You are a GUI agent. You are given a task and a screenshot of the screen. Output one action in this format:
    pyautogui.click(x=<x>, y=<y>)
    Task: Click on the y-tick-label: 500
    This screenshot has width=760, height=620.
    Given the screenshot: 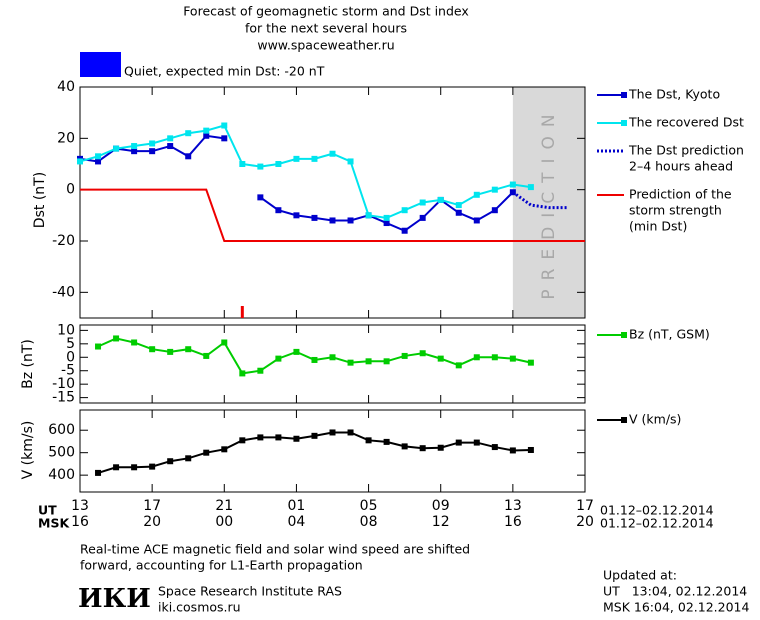 What is the action you would take?
    pyautogui.click(x=61, y=453)
    